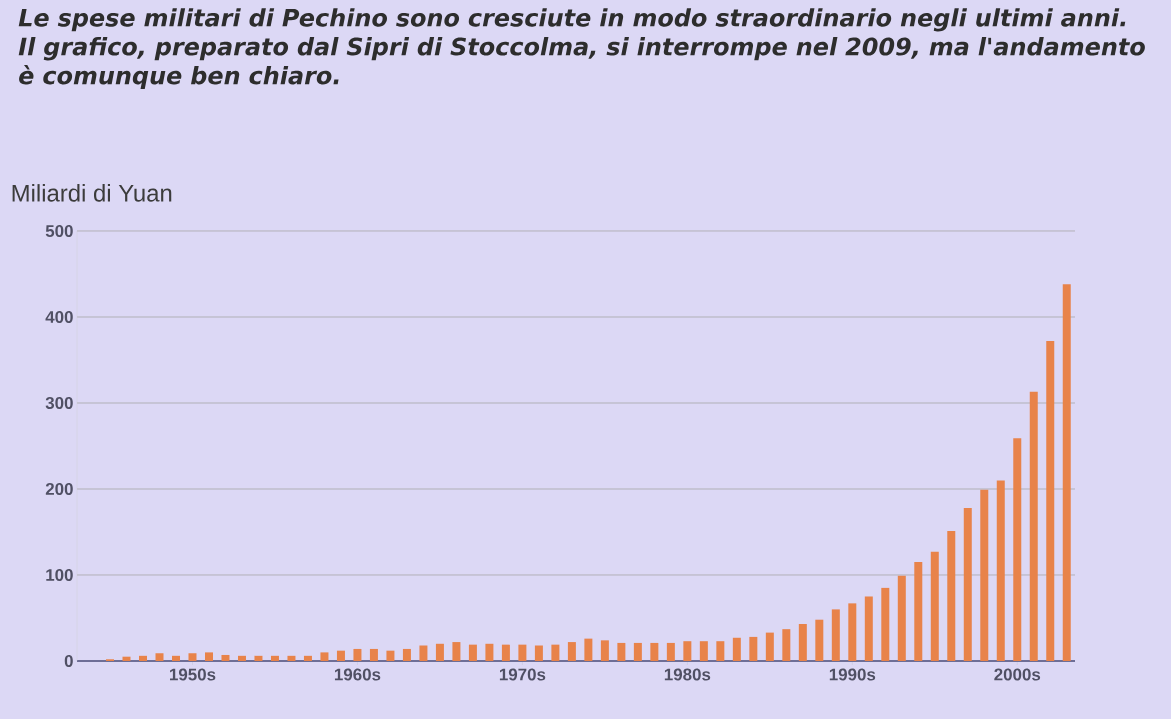  Describe the element at coordinates (59, 402) in the screenshot. I see `y-tick-label: 300` at that location.